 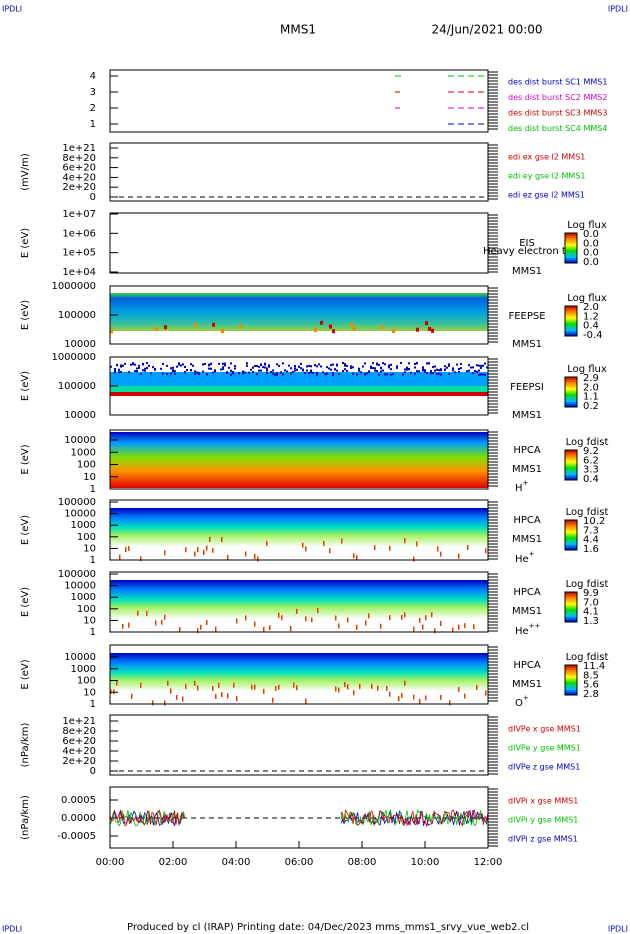 What do you see at coordinates (89, 477) in the screenshot?
I see `y-tick-label: 10` at bounding box center [89, 477].